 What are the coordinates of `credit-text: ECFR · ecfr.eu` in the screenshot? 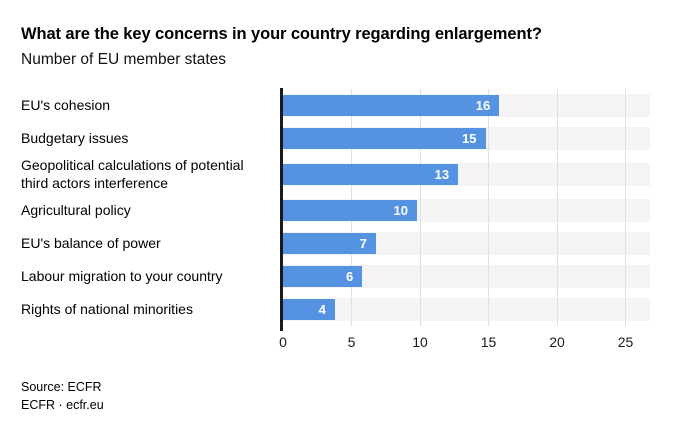 It's located at (62, 405).